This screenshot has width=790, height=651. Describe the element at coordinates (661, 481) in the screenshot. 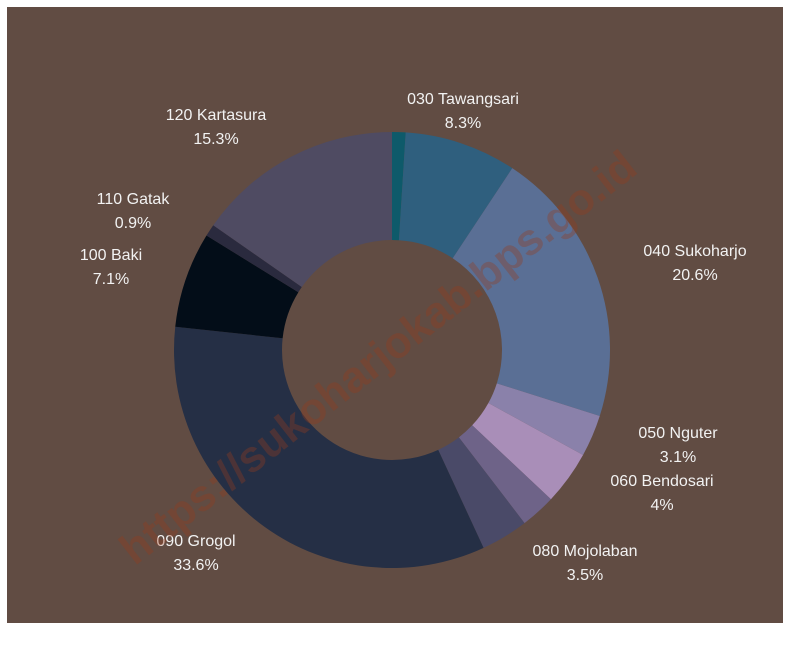

I see `slice-label: 060 Bendosari` at that location.